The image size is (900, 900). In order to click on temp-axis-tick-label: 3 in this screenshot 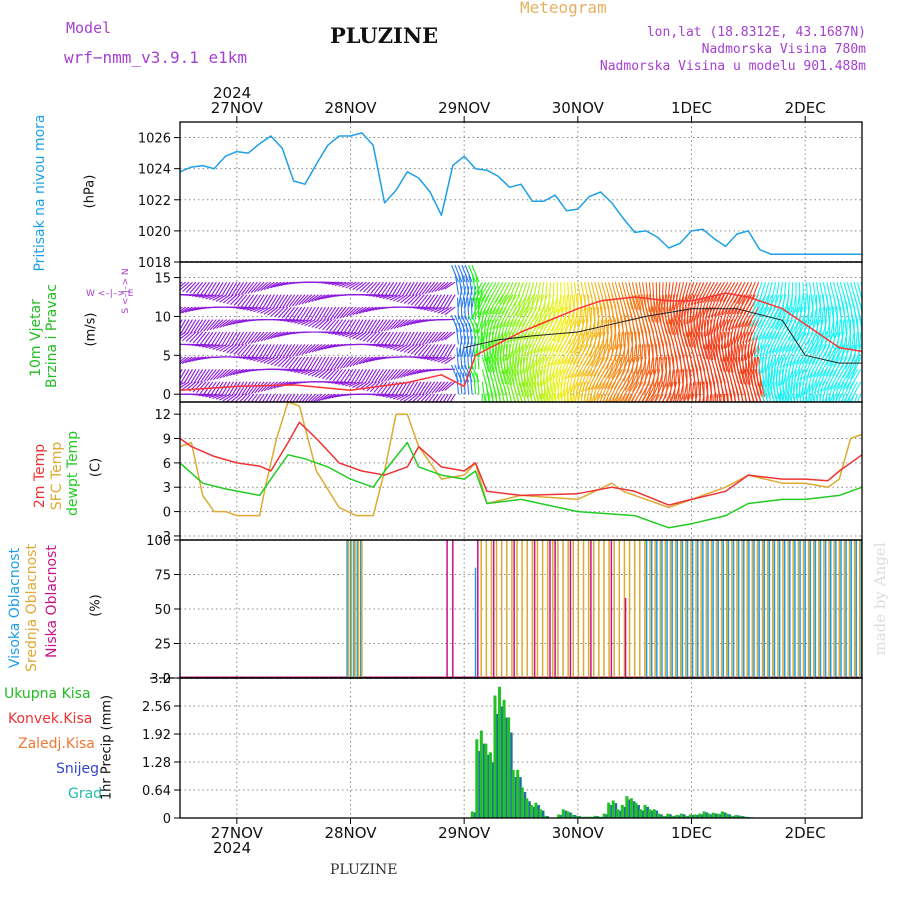, I will do `click(167, 488)`.